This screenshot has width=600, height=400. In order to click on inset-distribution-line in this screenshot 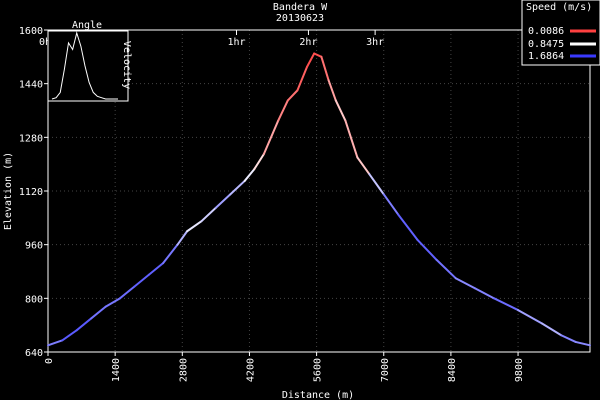, I will do `click(84, 65)`.